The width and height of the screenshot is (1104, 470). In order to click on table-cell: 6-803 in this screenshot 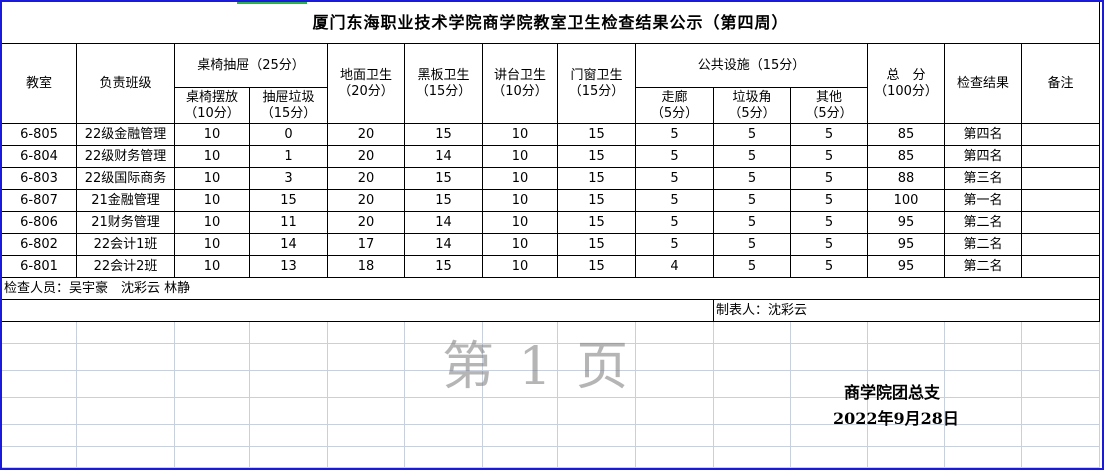, I will do `click(39, 179)`.